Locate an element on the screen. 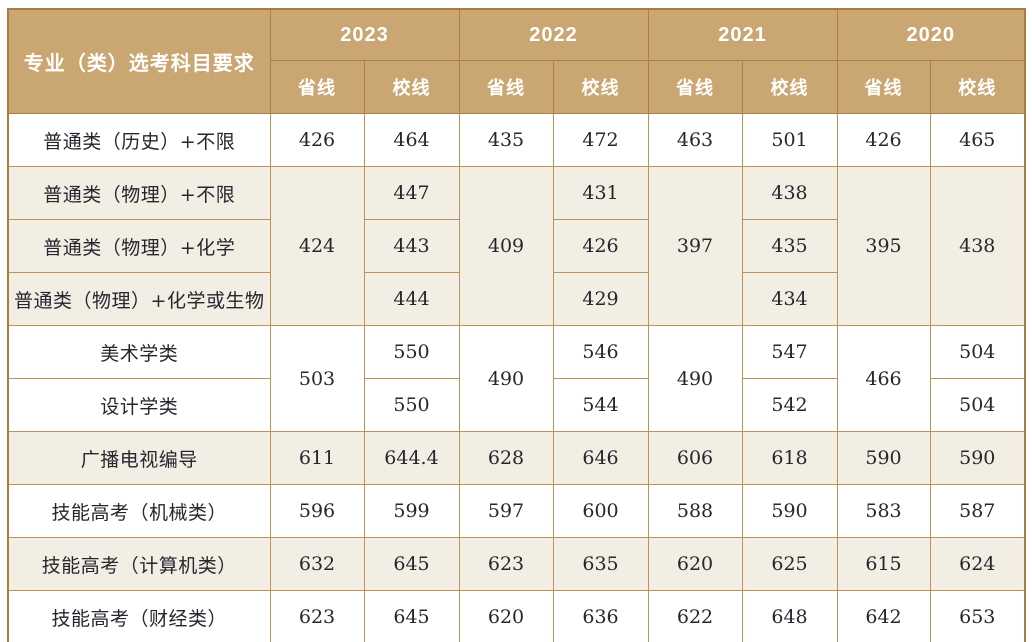 This screenshot has width=1032, height=642. year-header-2023: 2023 is located at coordinates (364, 34).